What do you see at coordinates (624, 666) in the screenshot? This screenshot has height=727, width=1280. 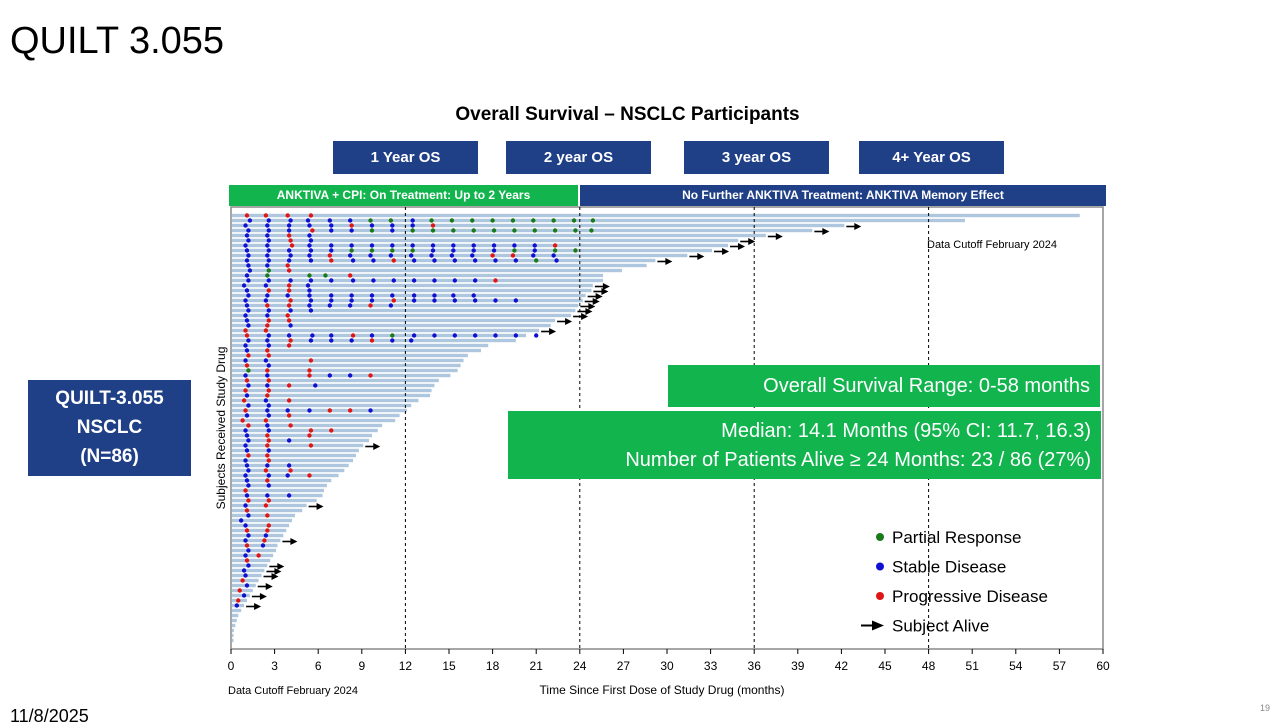 I see `x-tick-label-27: 27` at bounding box center [624, 666].